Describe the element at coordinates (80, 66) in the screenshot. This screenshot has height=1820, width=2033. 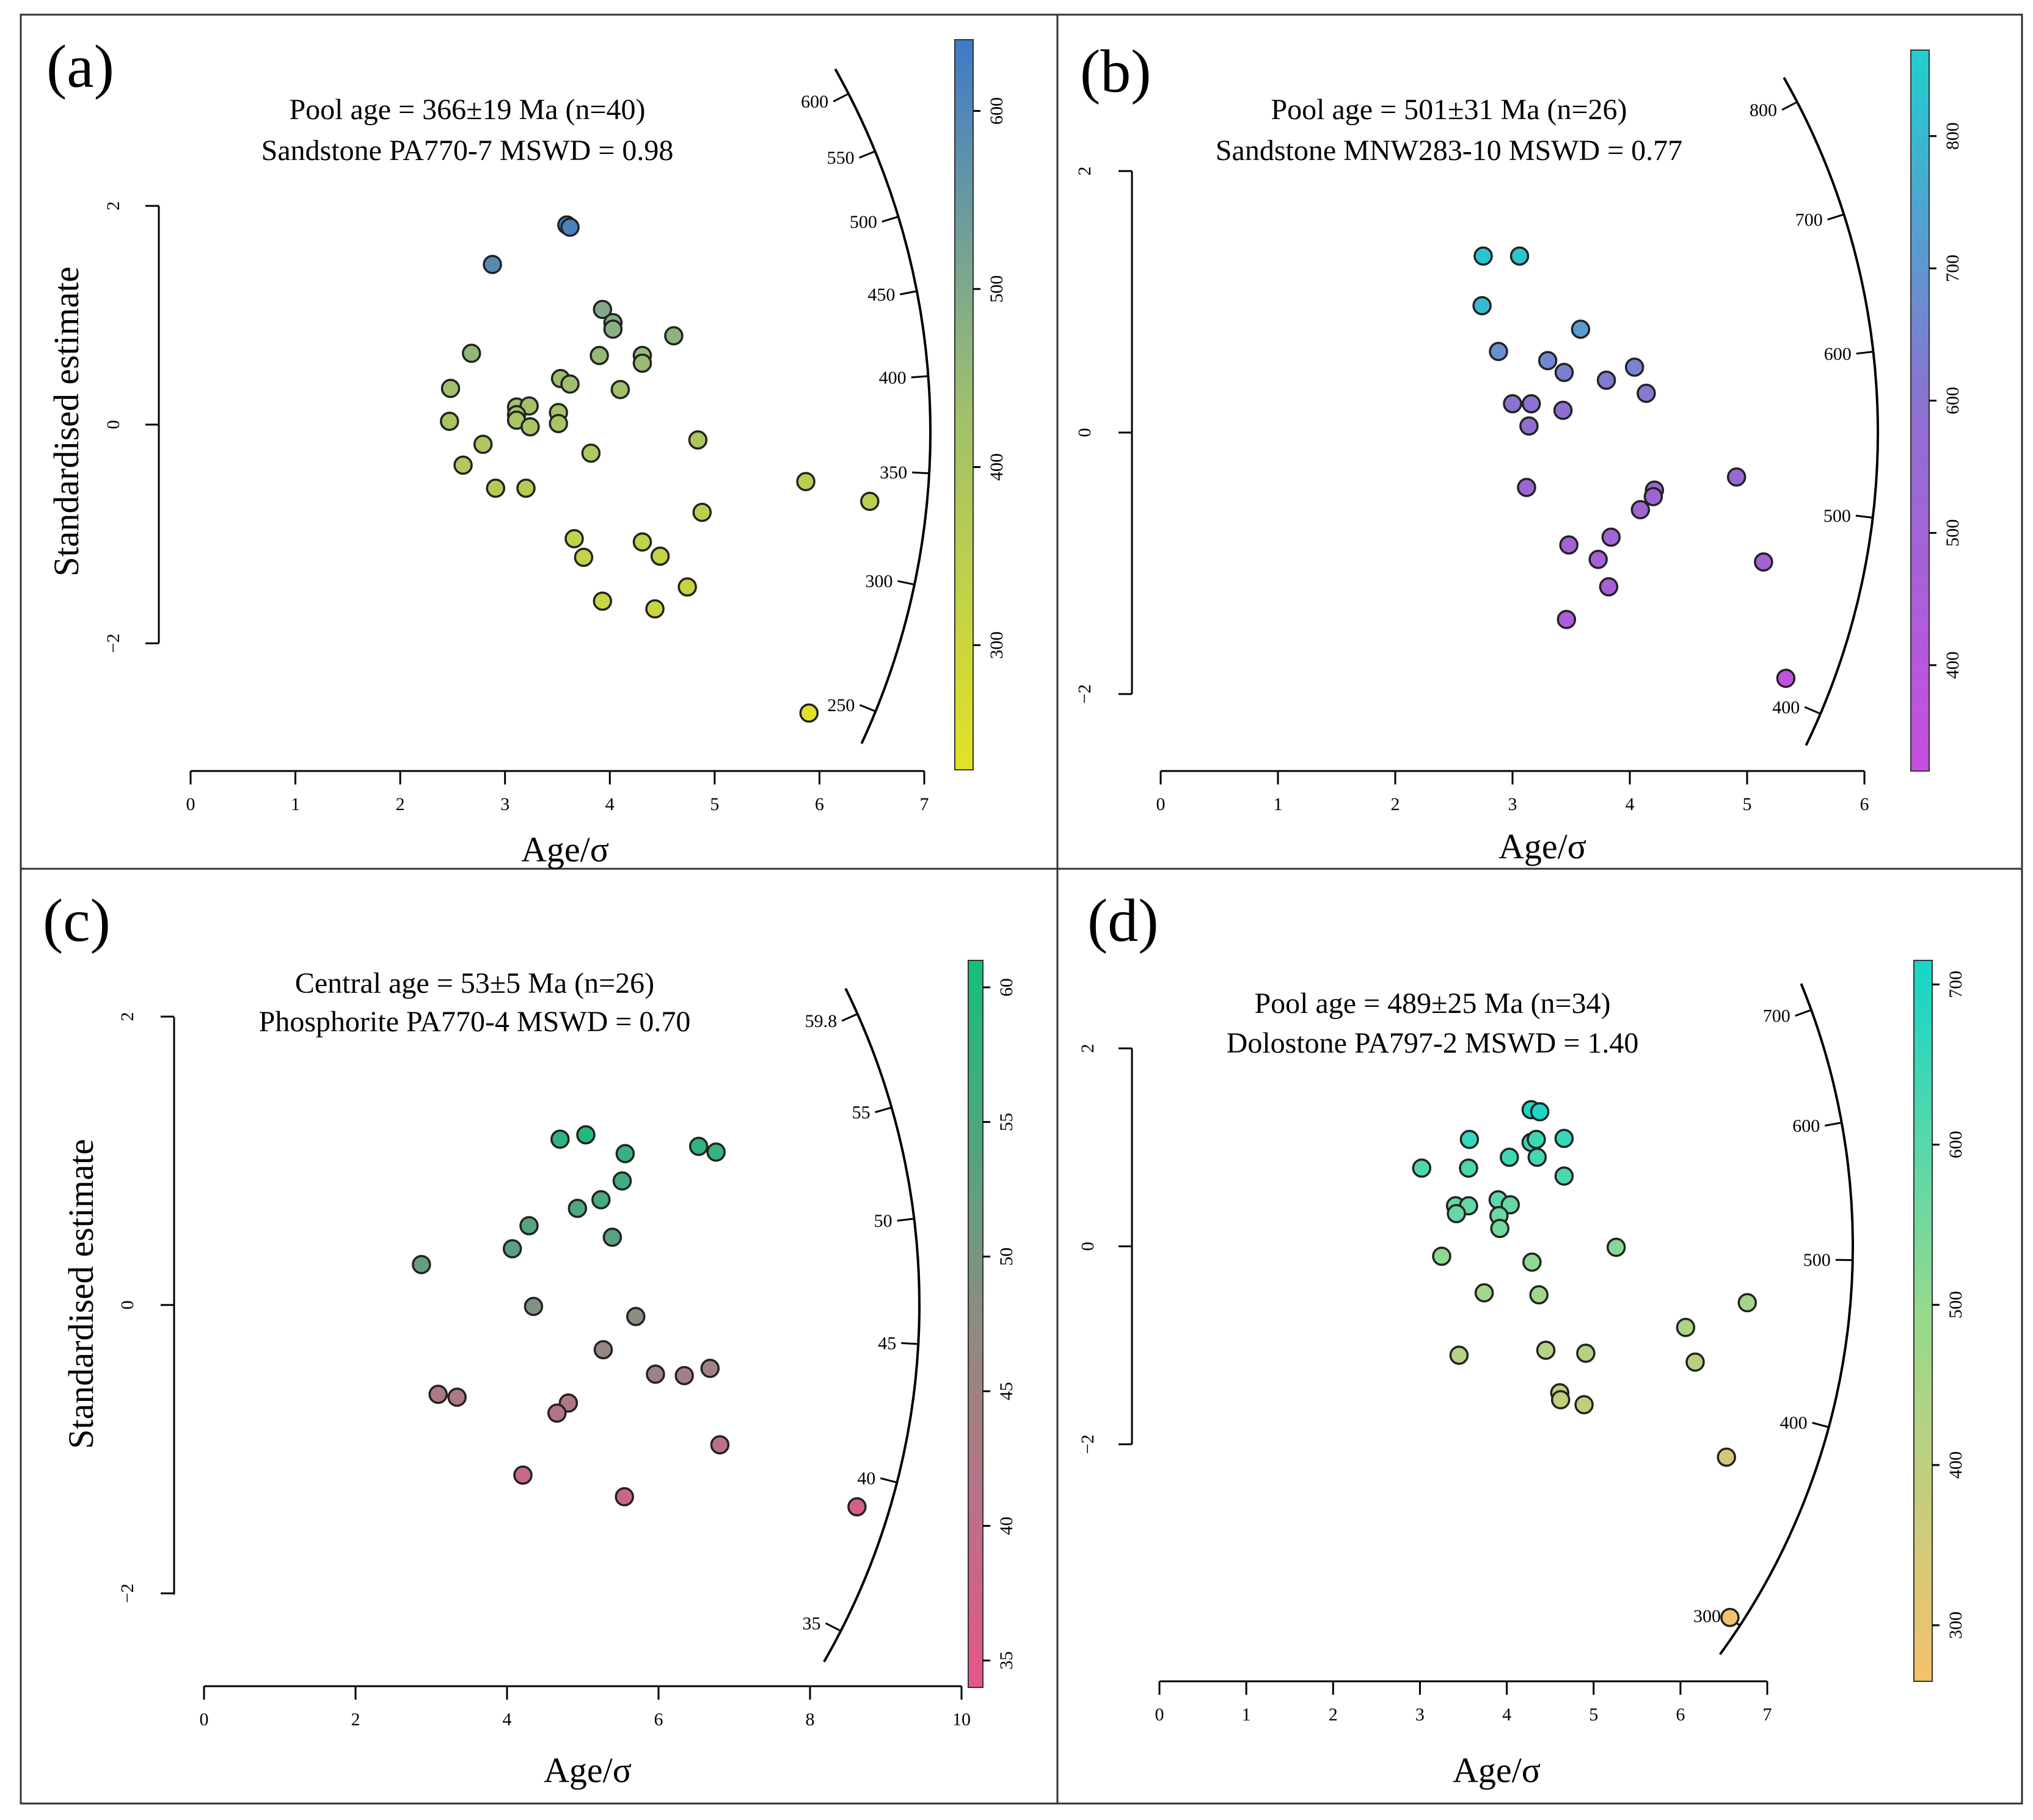
I see `panel-label: (a)` at that location.